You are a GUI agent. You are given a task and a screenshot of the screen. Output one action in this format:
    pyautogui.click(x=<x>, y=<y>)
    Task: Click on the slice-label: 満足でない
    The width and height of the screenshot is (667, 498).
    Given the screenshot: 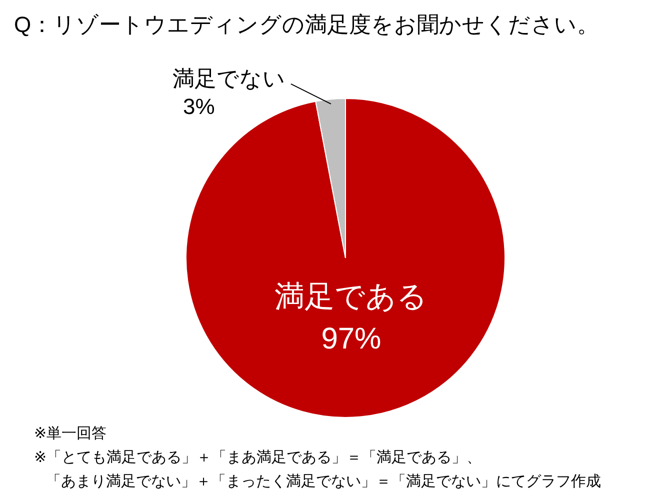 What is the action you would take?
    pyautogui.click(x=229, y=79)
    